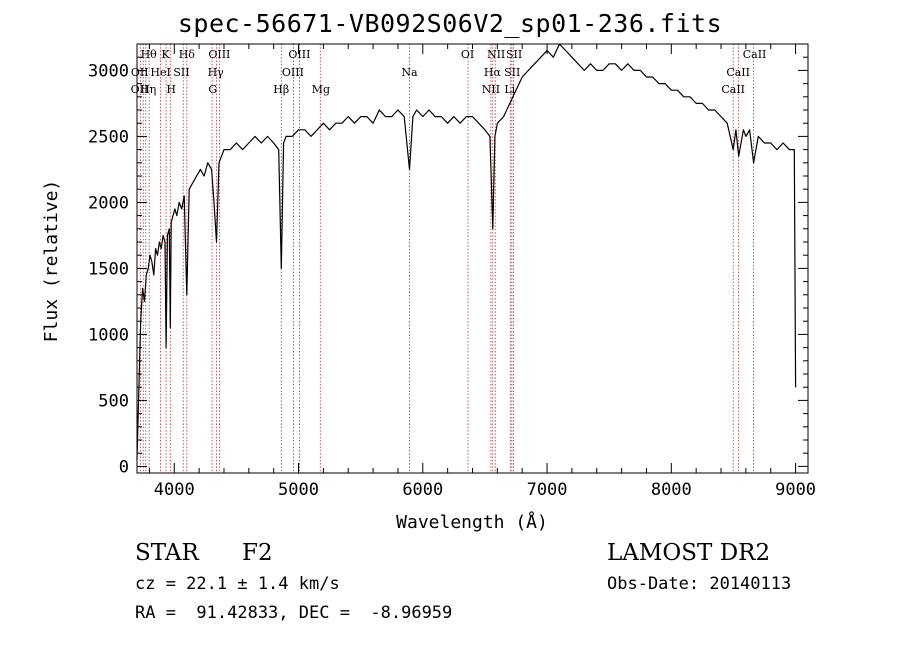 The width and height of the screenshot is (900, 649). Describe the element at coordinates (689, 553) in the screenshot. I see `survey-name: LAMOST DR2` at that location.